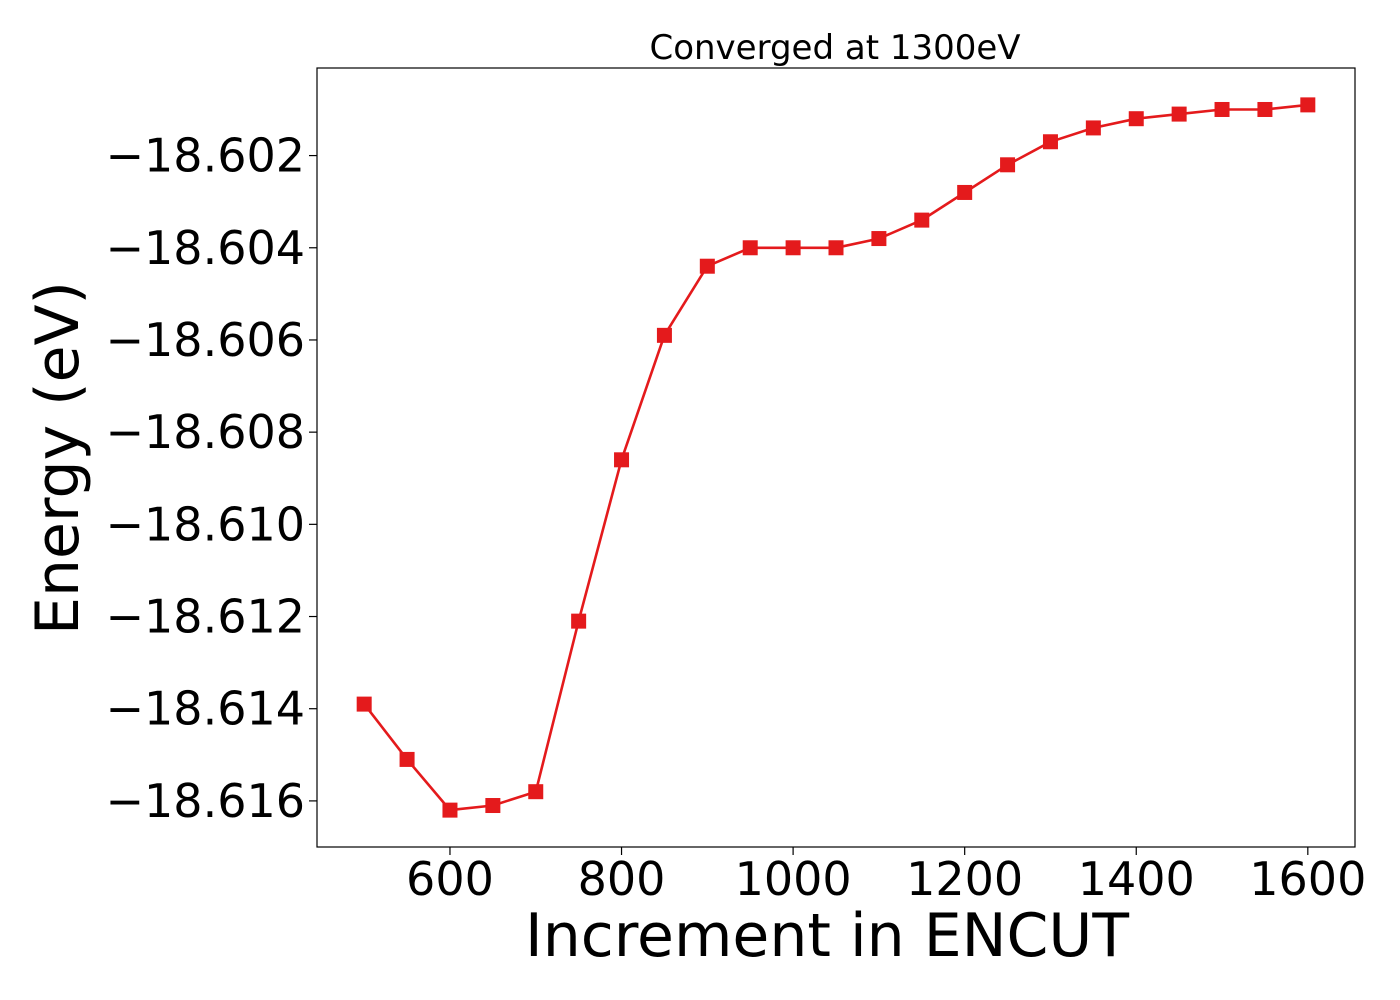 The width and height of the screenshot is (1400, 1000). What do you see at coordinates (206, 248) in the screenshot?
I see `y-tick-label: −18.604` at bounding box center [206, 248].